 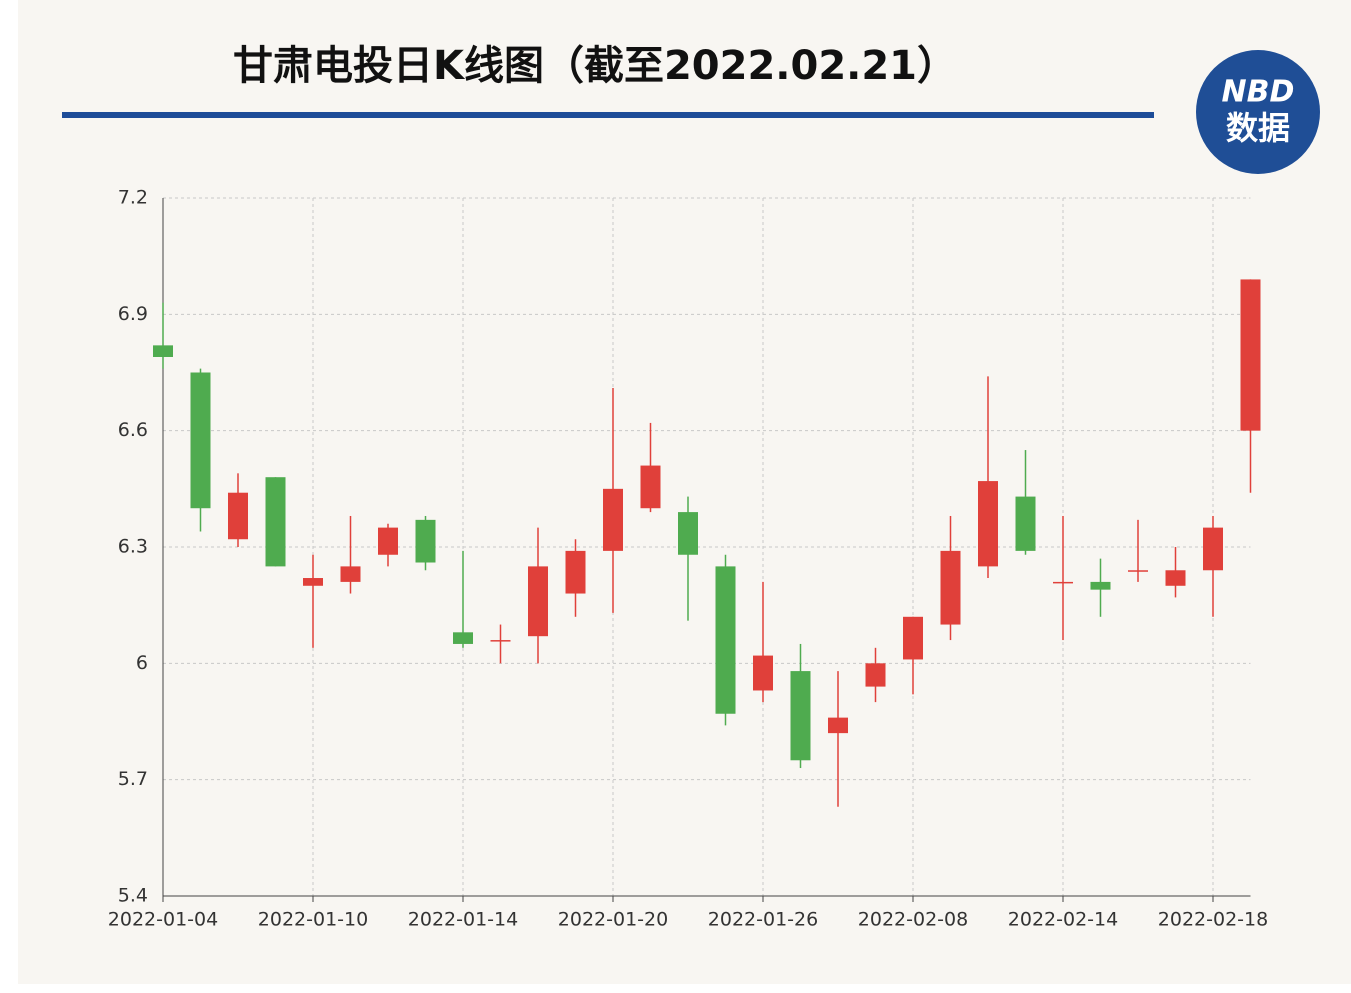 What do you see at coordinates (463, 920) in the screenshot?
I see `x-tick-label: 2022-01-14` at bounding box center [463, 920].